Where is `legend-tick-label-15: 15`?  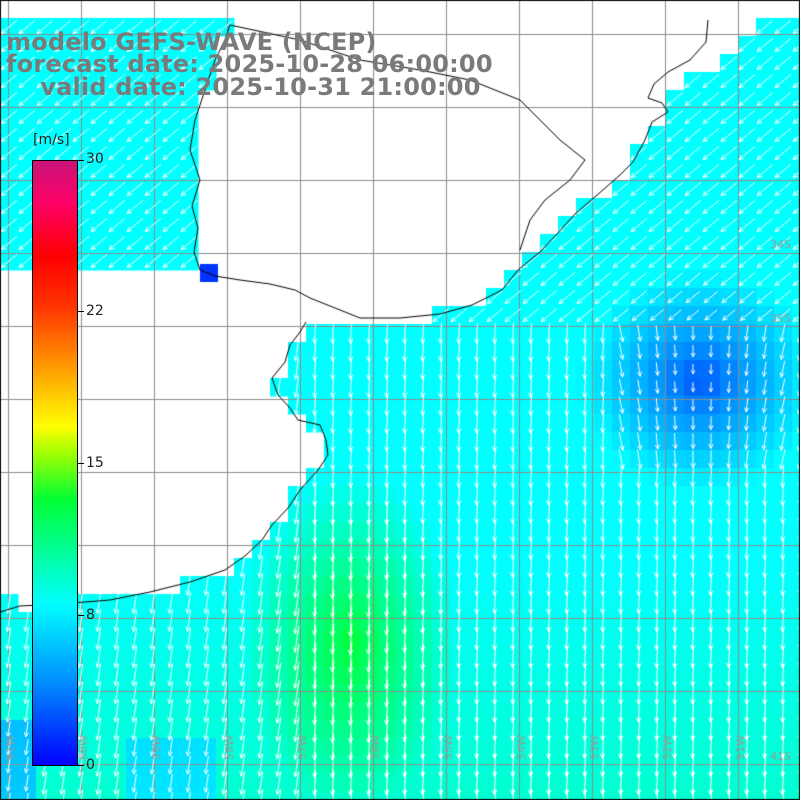
legend-tick-label-15: 15 is located at coordinates (95, 463).